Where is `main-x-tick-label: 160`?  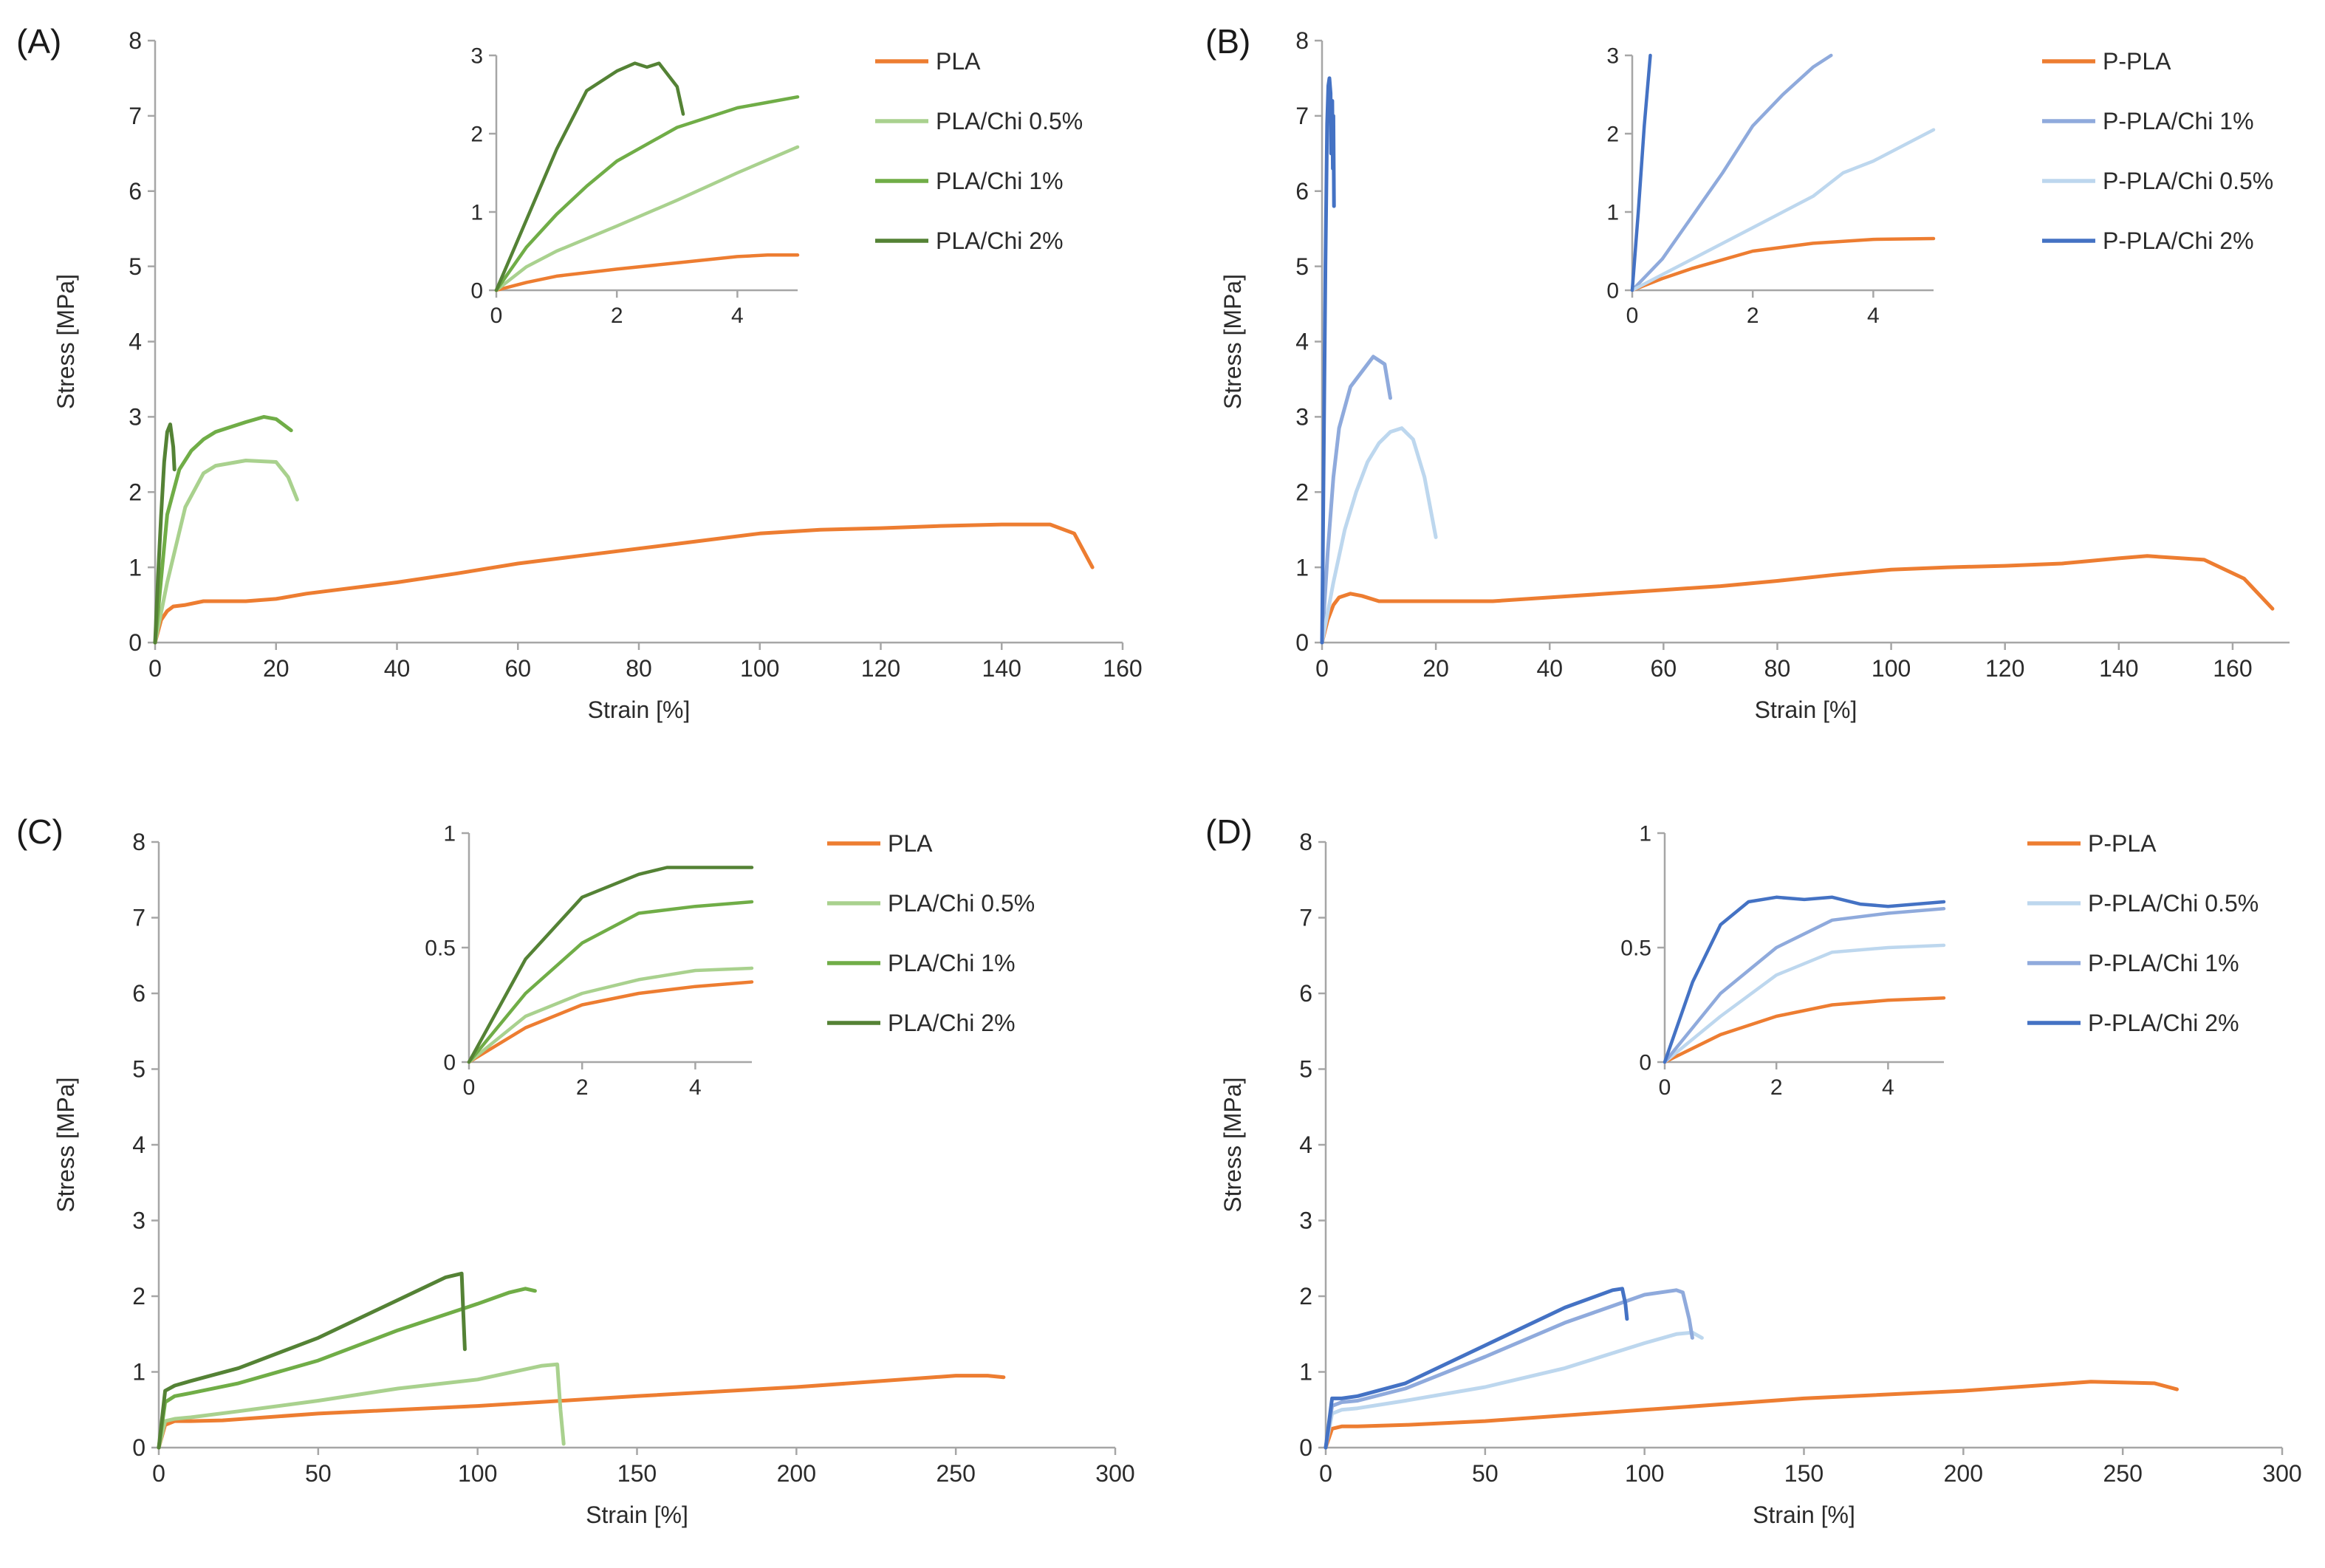
main-x-tick-label: 160 is located at coordinates (1122, 668).